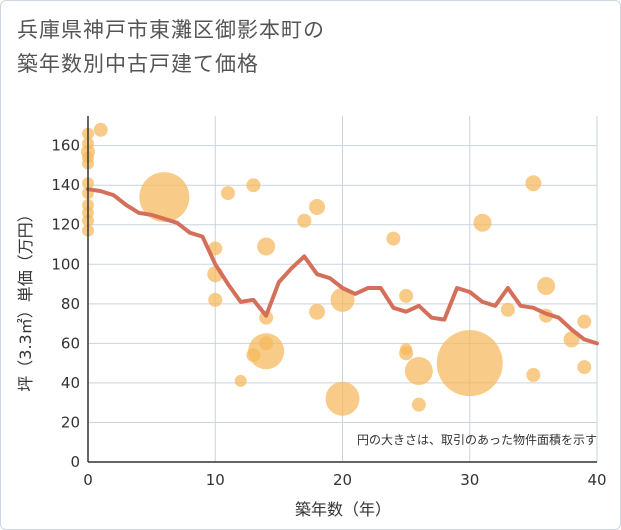 This screenshot has height=530, width=621. Describe the element at coordinates (342, 480) in the screenshot. I see `x-tick-label: 20` at that location.